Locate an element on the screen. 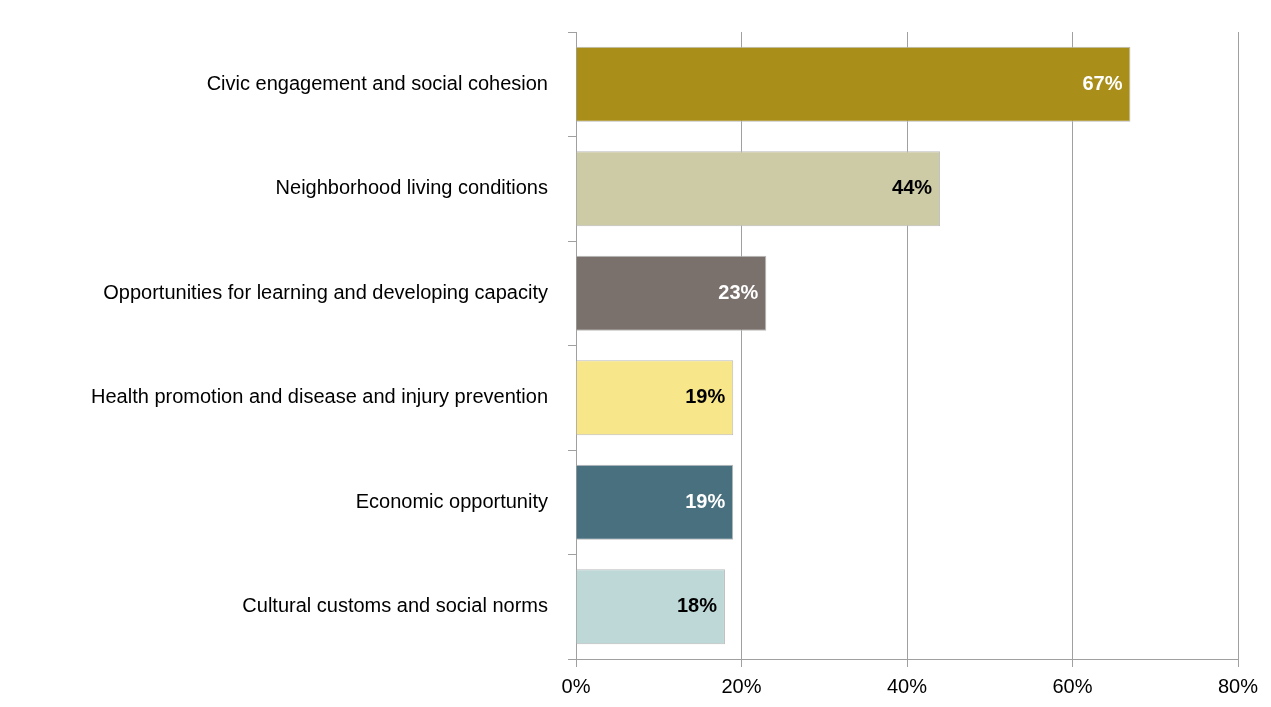 The height and width of the screenshot is (707, 1271). y-tick-label: Civic engagement and social cohesion is located at coordinates (377, 82).